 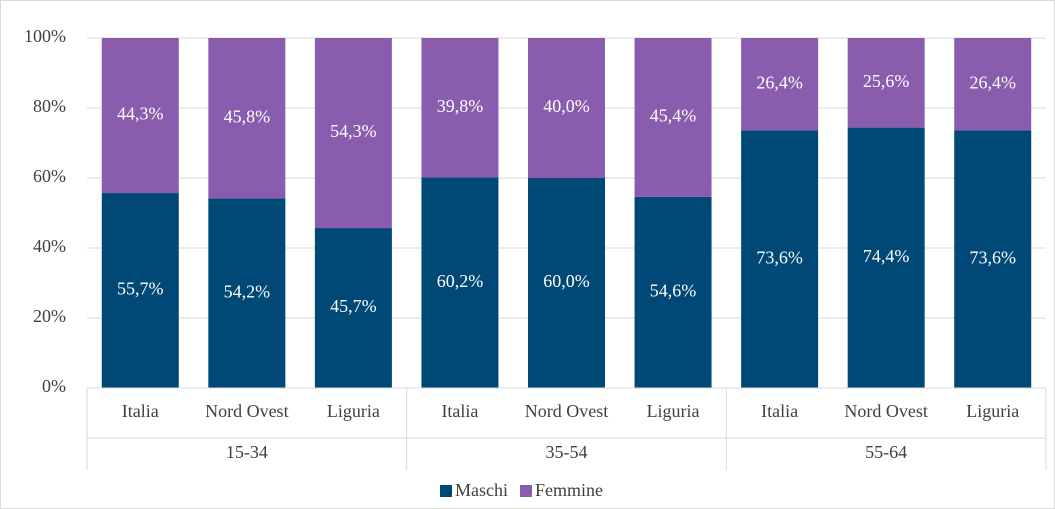 I want to click on data-label: 25,6%, so click(x=886, y=81).